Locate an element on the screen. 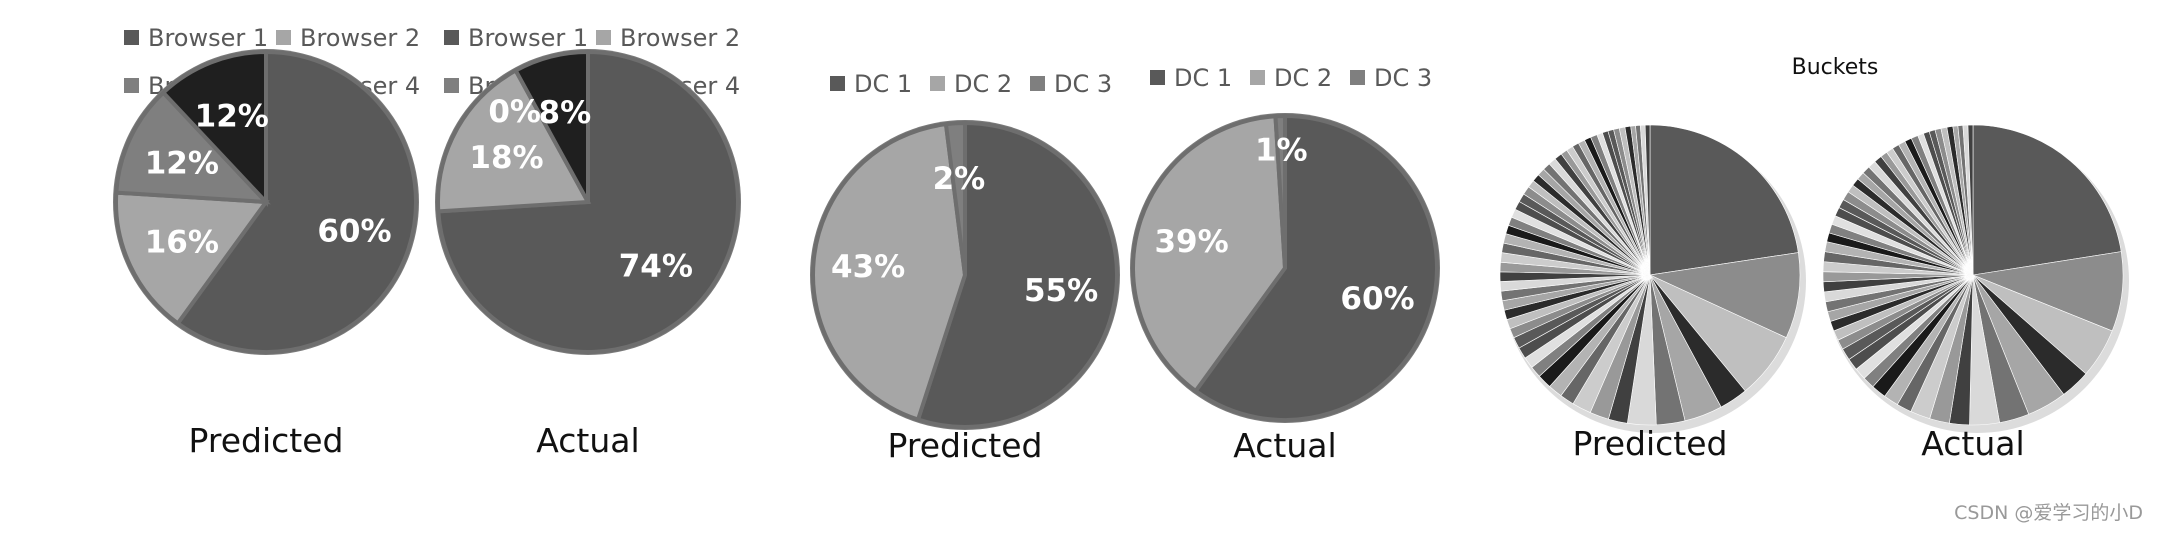  data-label: 16% is located at coordinates (182, 243).